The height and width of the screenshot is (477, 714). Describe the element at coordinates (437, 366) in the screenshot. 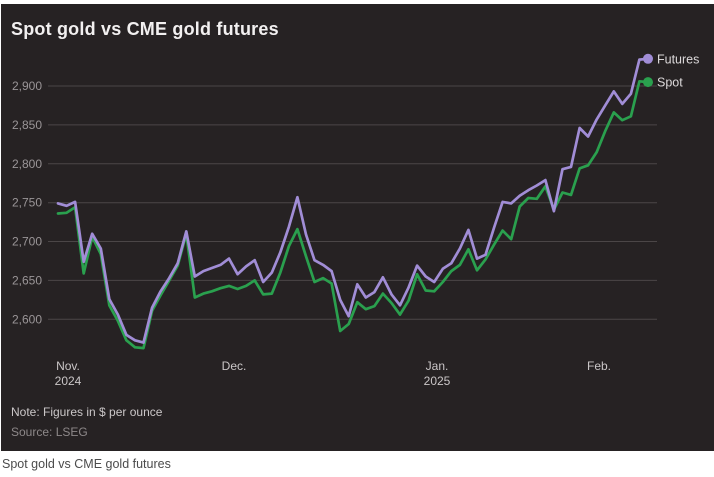

I see `x-tick-label: Jan.` at that location.